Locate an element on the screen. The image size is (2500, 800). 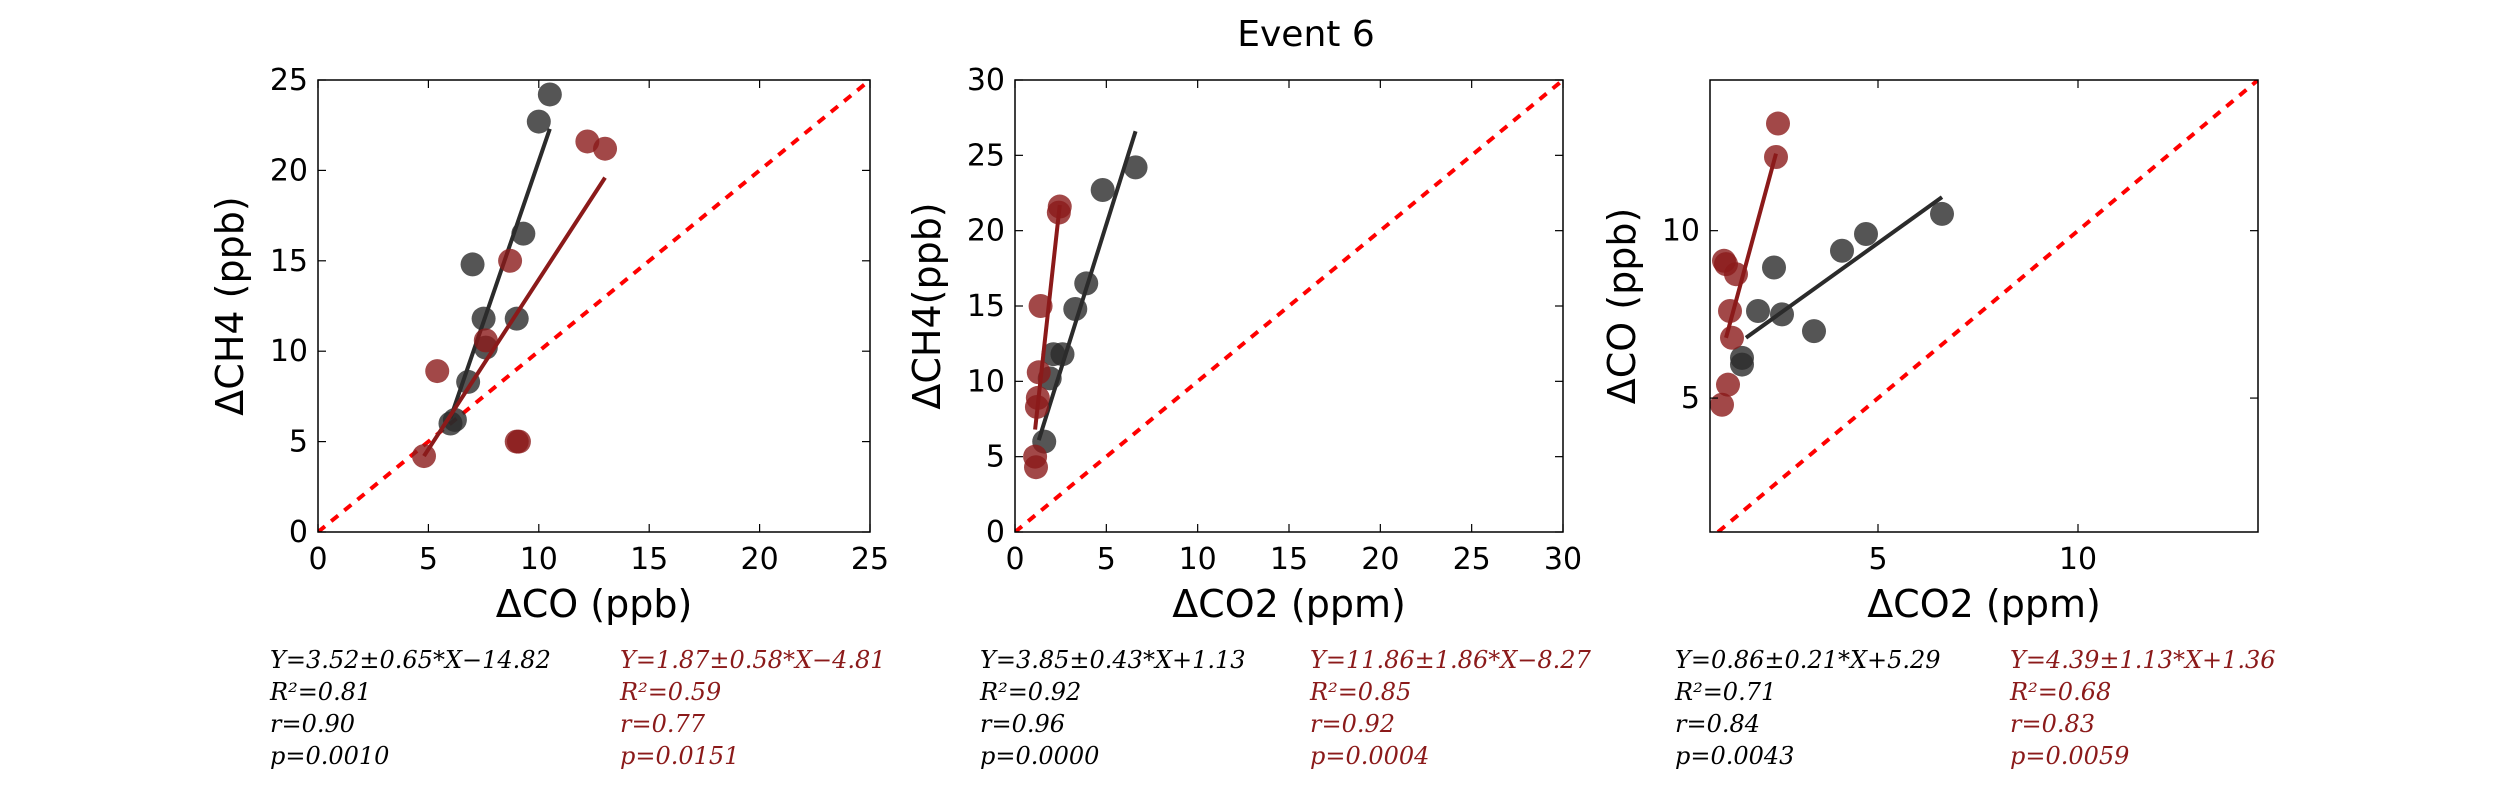
stats-r-black: r=0.90 is located at coordinates (312, 724).